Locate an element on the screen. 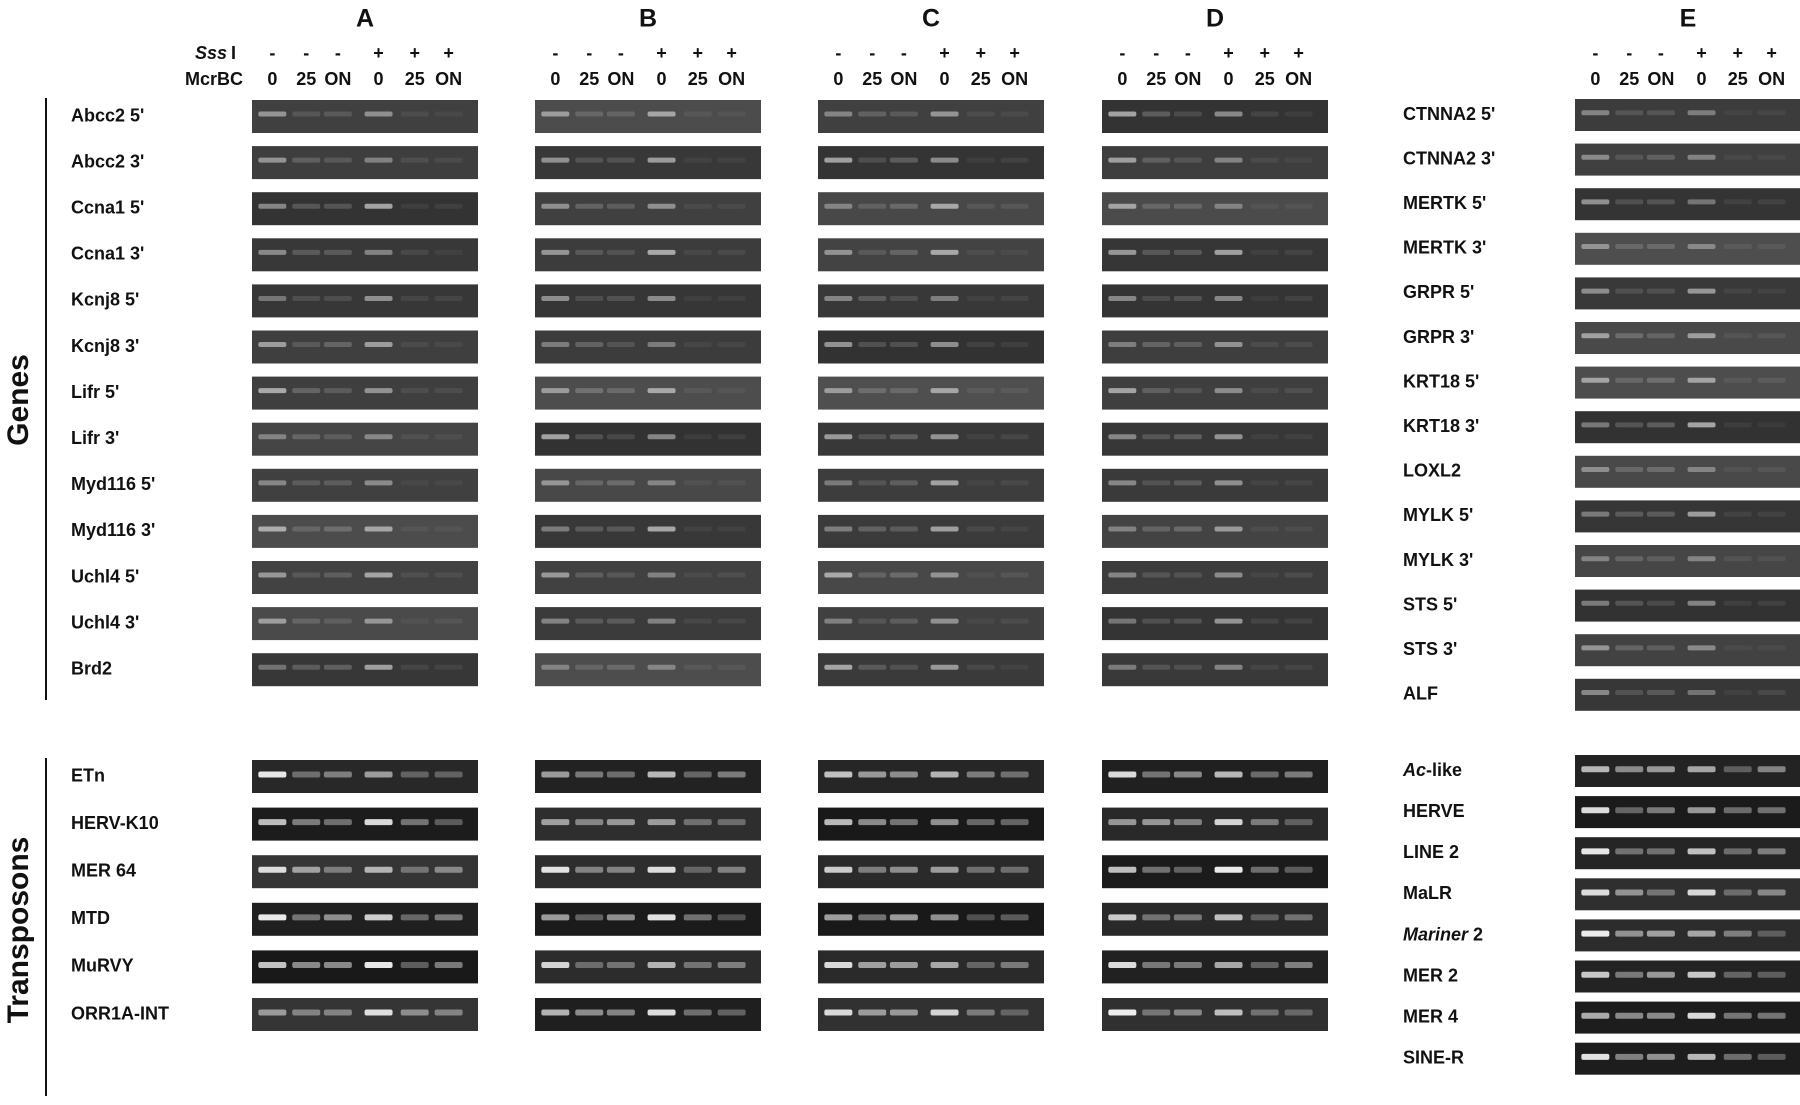  row-label: MERTK 5' is located at coordinates (1444, 203).